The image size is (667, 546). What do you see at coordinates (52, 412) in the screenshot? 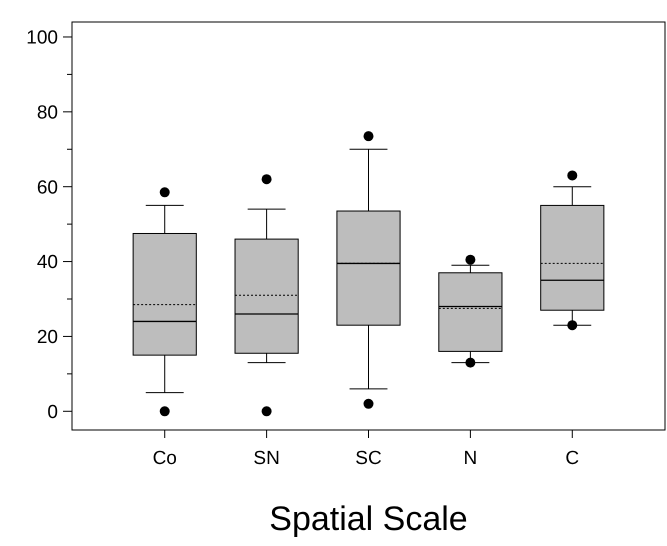
I see `y-tick-label: 0` at bounding box center [52, 412].